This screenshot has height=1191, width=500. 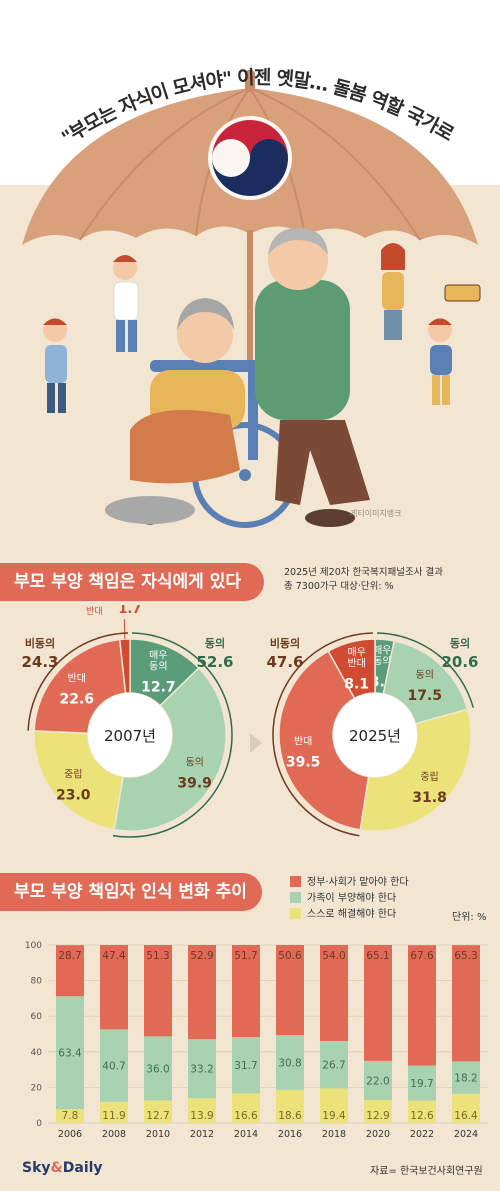 What do you see at coordinates (55, 365) in the screenshot?
I see `man-pointing-figure` at bounding box center [55, 365].